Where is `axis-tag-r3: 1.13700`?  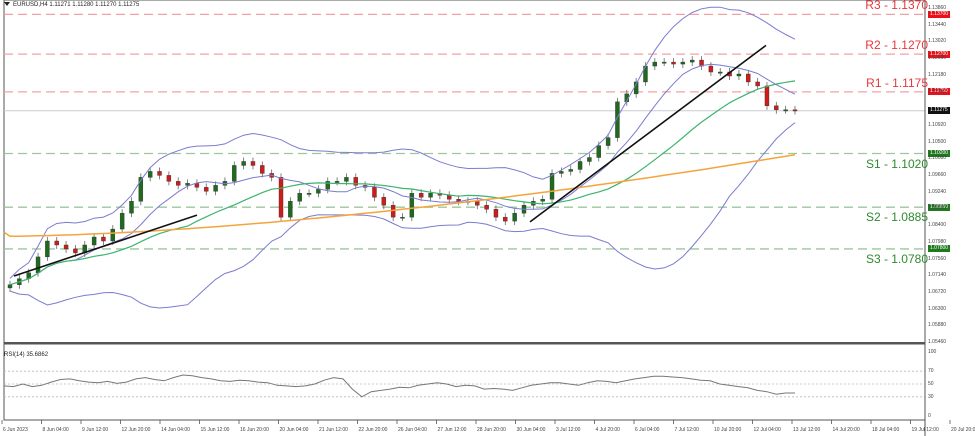
axis-tag-r3: 1.13700 is located at coordinates (939, 14).